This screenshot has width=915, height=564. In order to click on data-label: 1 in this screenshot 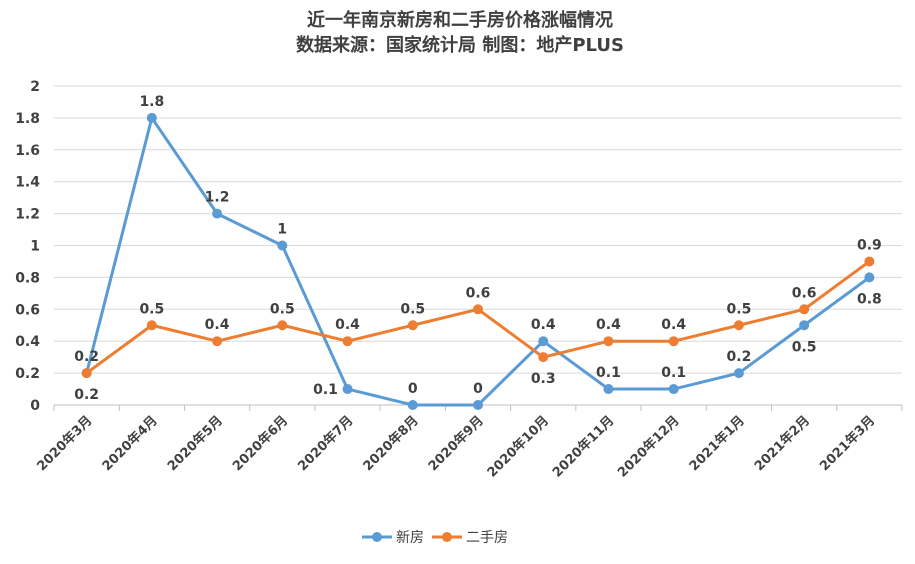, I will do `click(282, 230)`.